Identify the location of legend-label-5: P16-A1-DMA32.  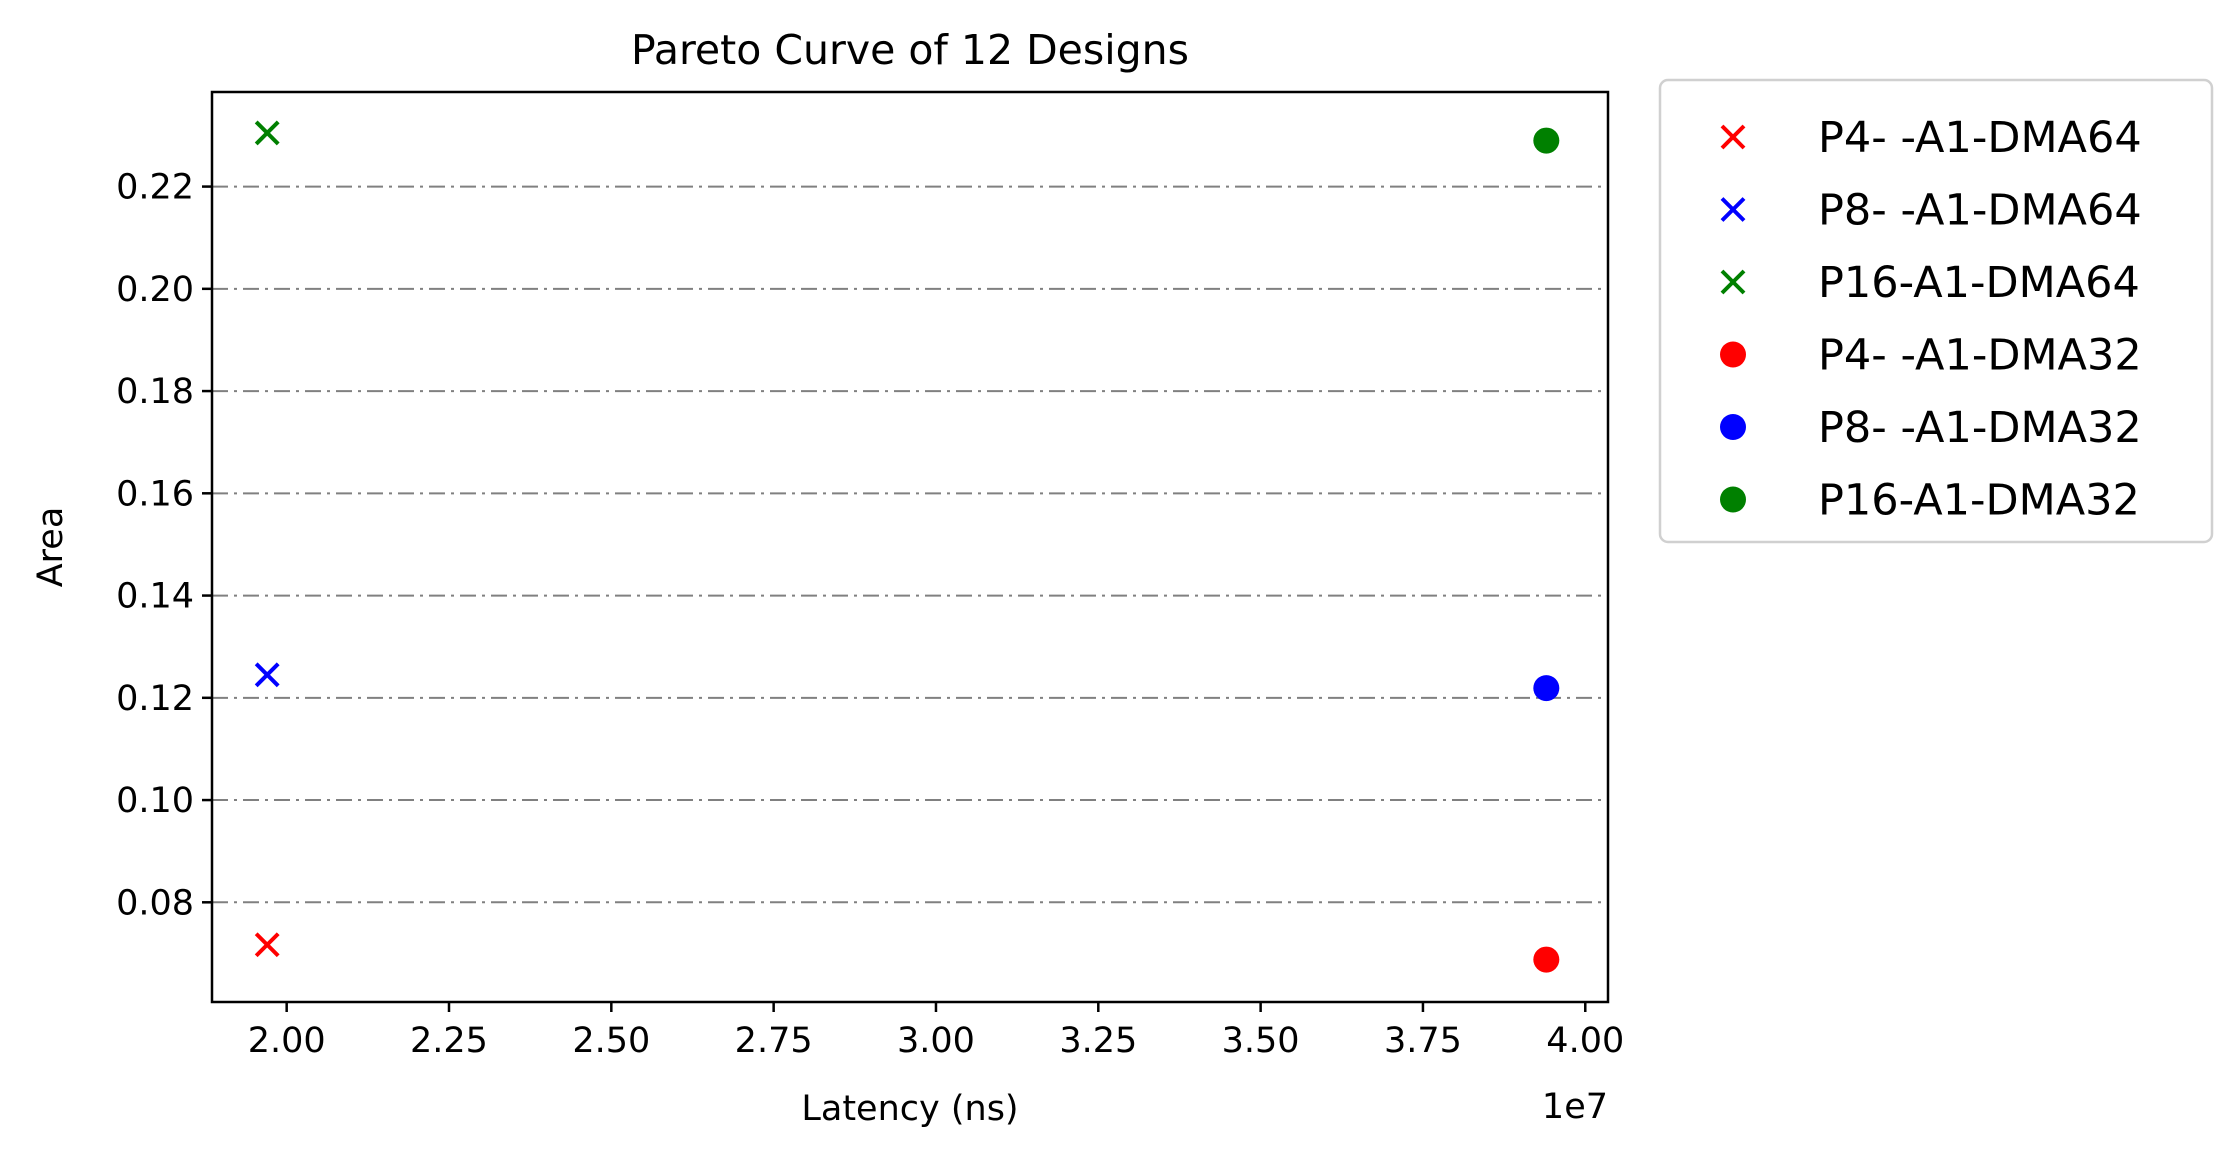
(1979, 501).